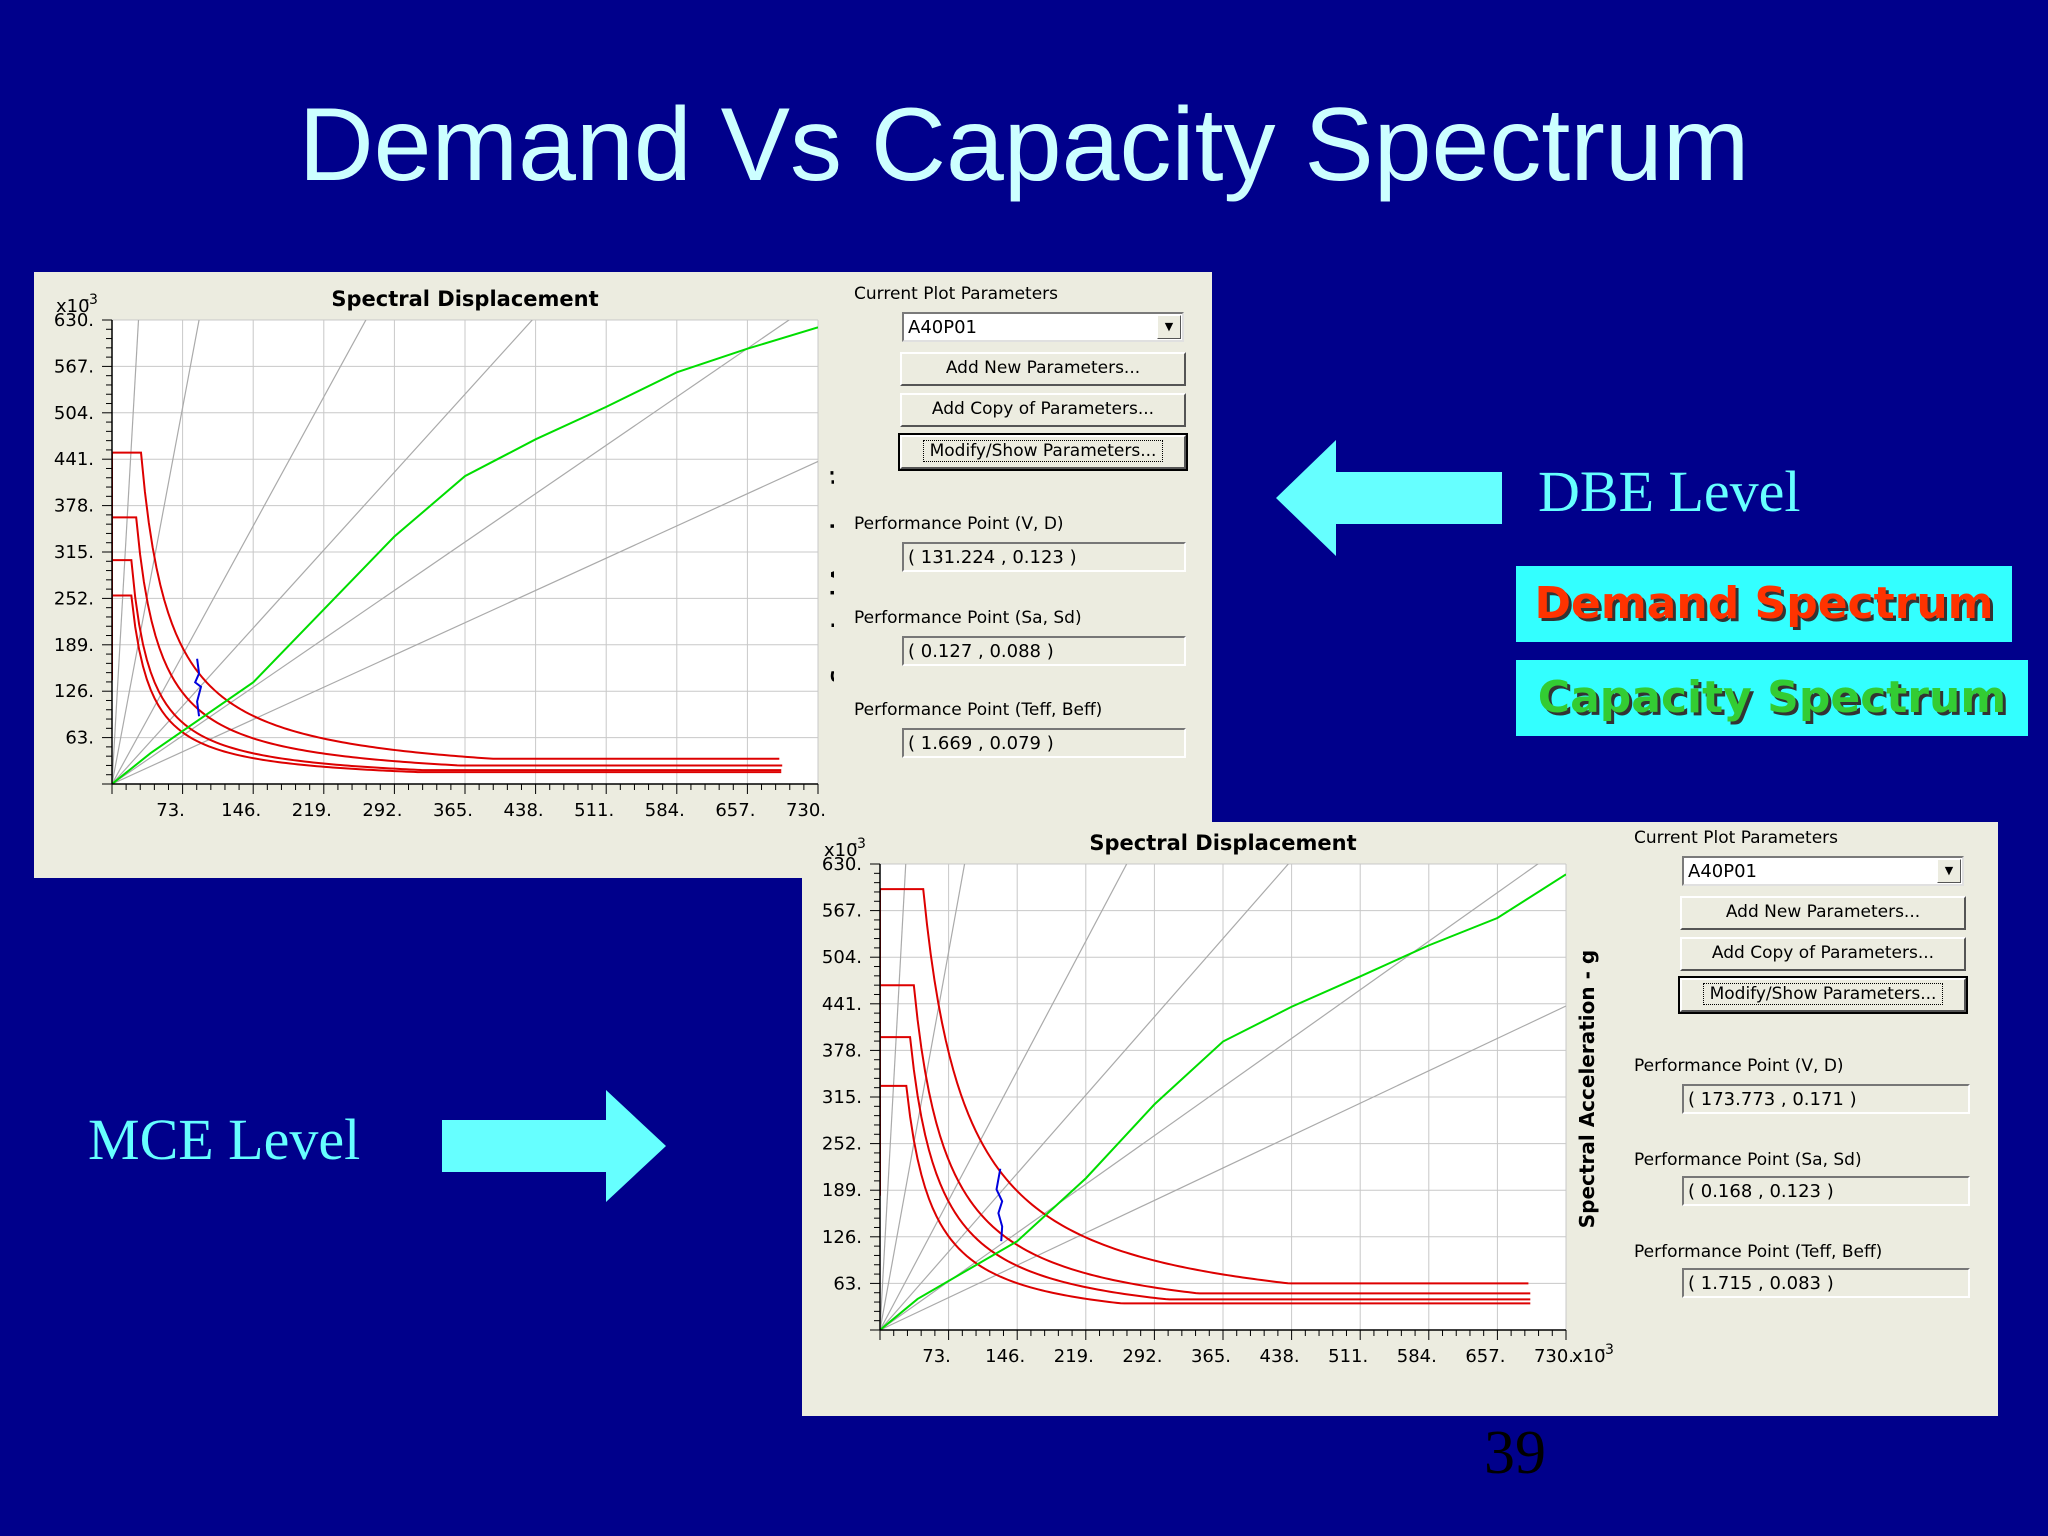 This screenshot has width=2048, height=1536. I want to click on x-exponent: -3, so click(1607, 1350).